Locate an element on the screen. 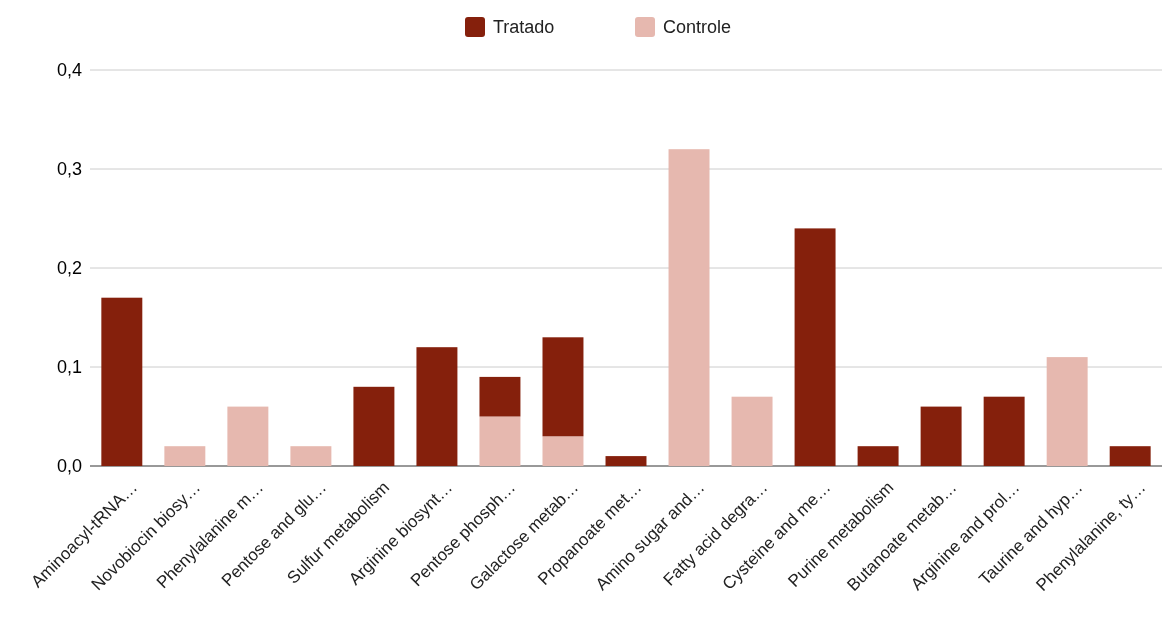 The height and width of the screenshot is (621, 1170). legend-label: Tratado is located at coordinates (524, 27).